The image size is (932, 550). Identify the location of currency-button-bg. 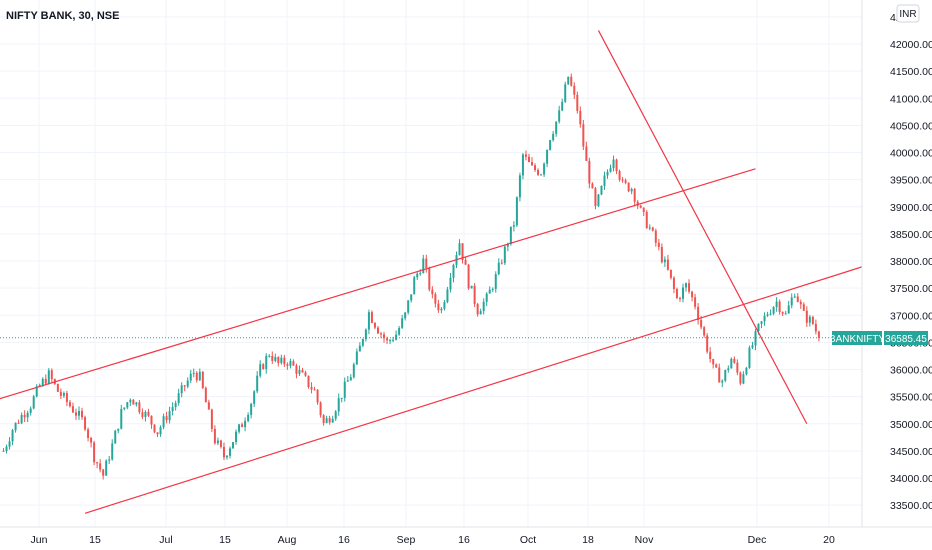
(908, 13).